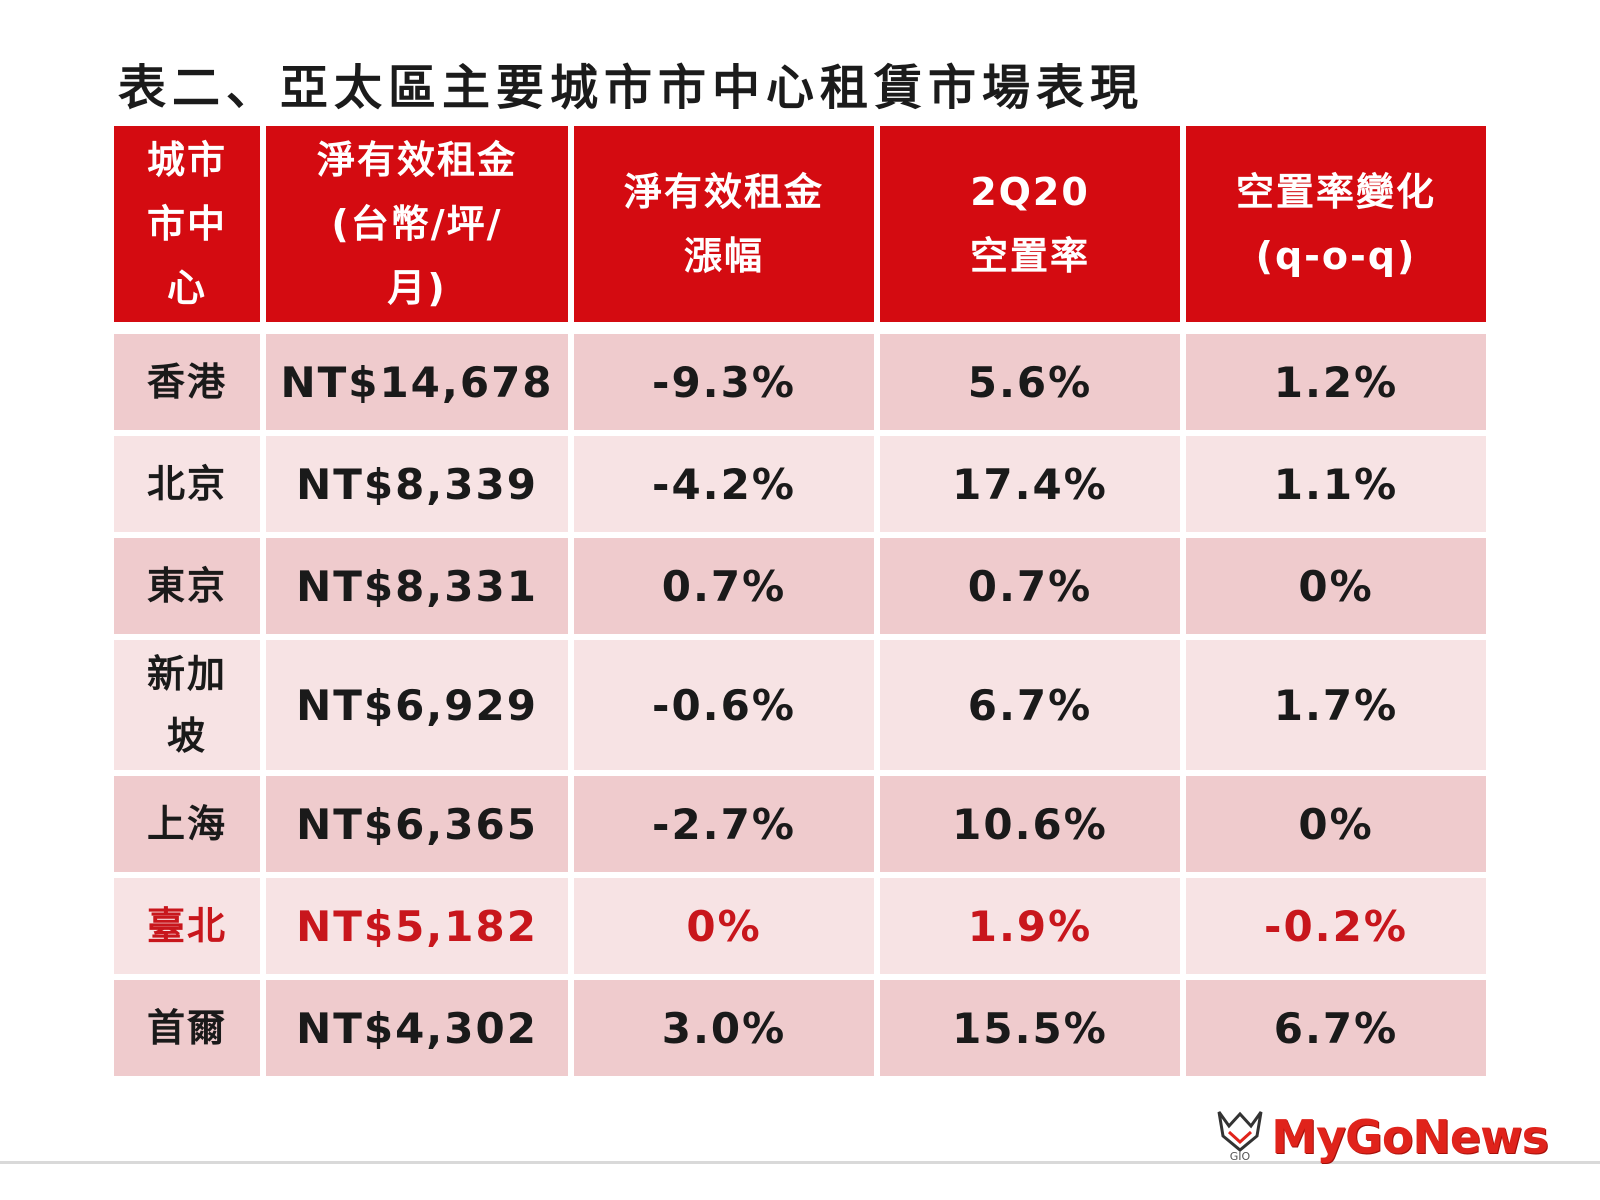 Image resolution: width=1600 pixels, height=1200 pixels. I want to click on table-row: 北京 NT$8,339 -4.2% 17.4% 1.1%, so click(800, 484).